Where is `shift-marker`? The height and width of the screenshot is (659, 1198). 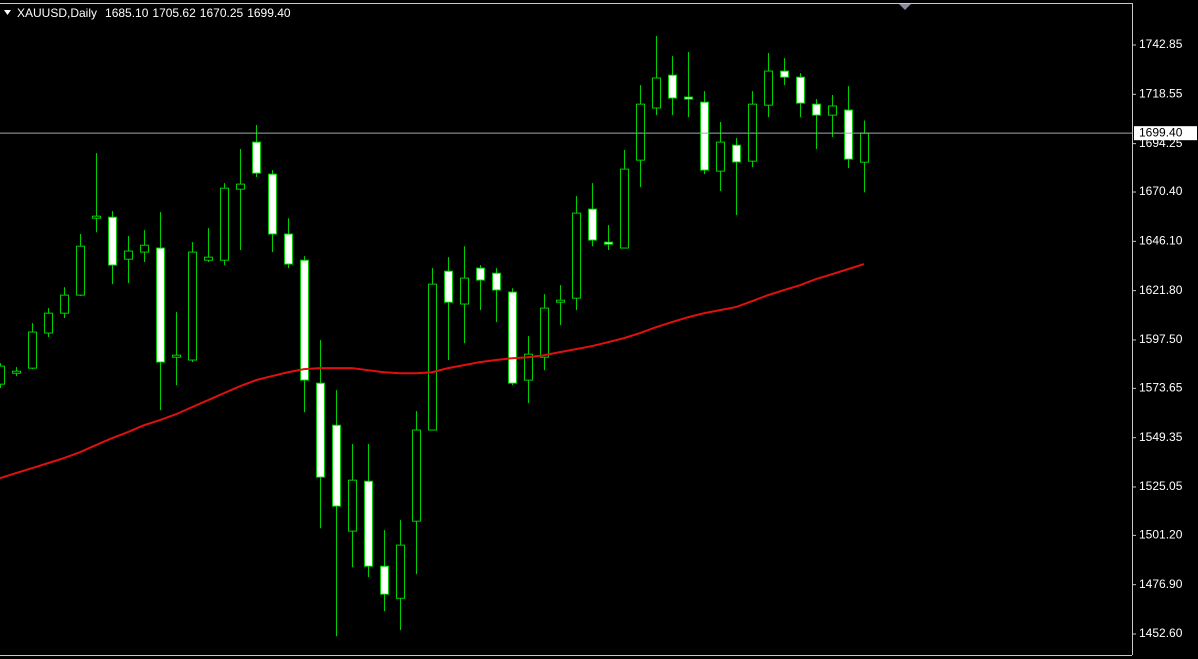 shift-marker is located at coordinates (905, 7).